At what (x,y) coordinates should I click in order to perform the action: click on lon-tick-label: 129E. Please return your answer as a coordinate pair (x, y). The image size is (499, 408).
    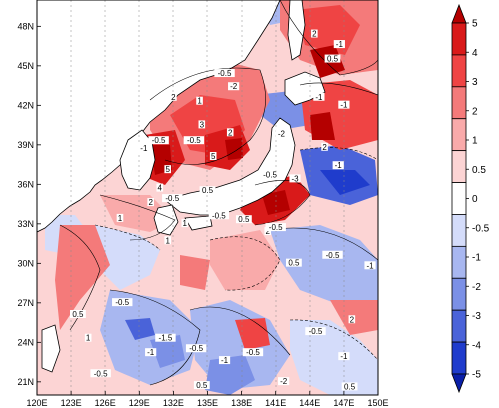
    Looking at the image, I should click on (139, 403).